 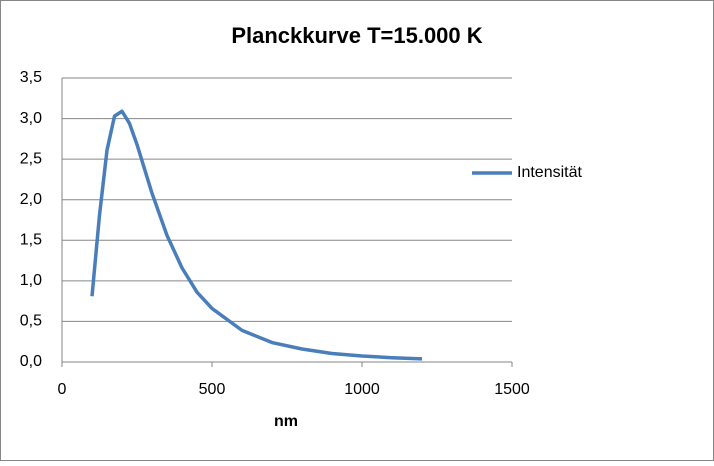 I want to click on x-axis-label: nm, so click(x=286, y=421).